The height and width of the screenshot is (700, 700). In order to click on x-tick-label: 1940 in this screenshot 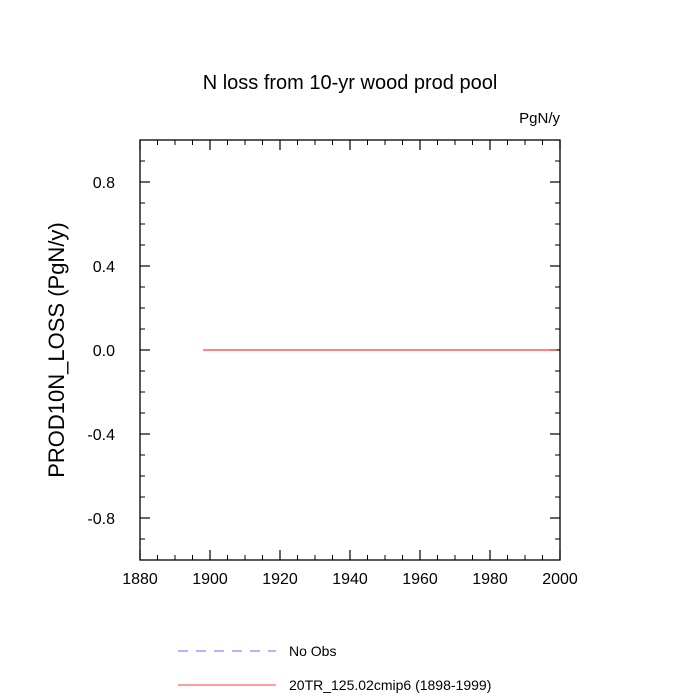, I will do `click(350, 579)`.